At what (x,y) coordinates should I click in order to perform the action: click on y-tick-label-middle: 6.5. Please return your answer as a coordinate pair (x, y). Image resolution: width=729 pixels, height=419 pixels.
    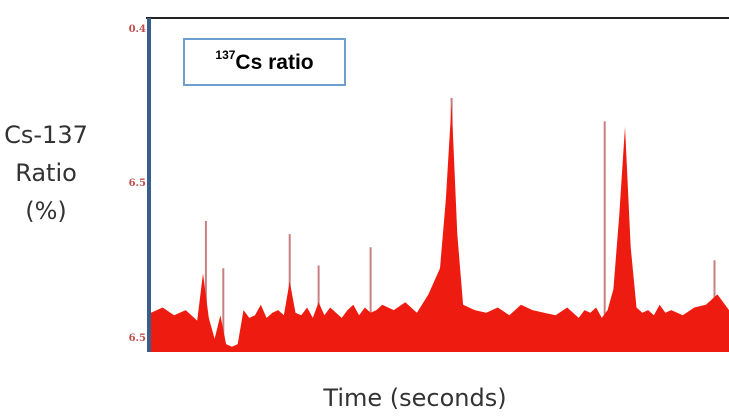
    Looking at the image, I should click on (137, 183).